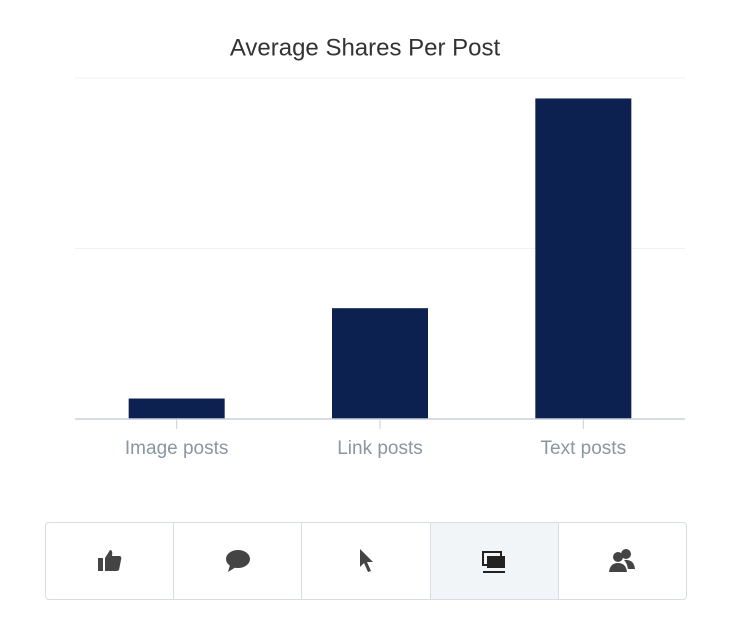 This screenshot has width=733, height=623. I want to click on x-tick-label: Image posts, so click(177, 448).